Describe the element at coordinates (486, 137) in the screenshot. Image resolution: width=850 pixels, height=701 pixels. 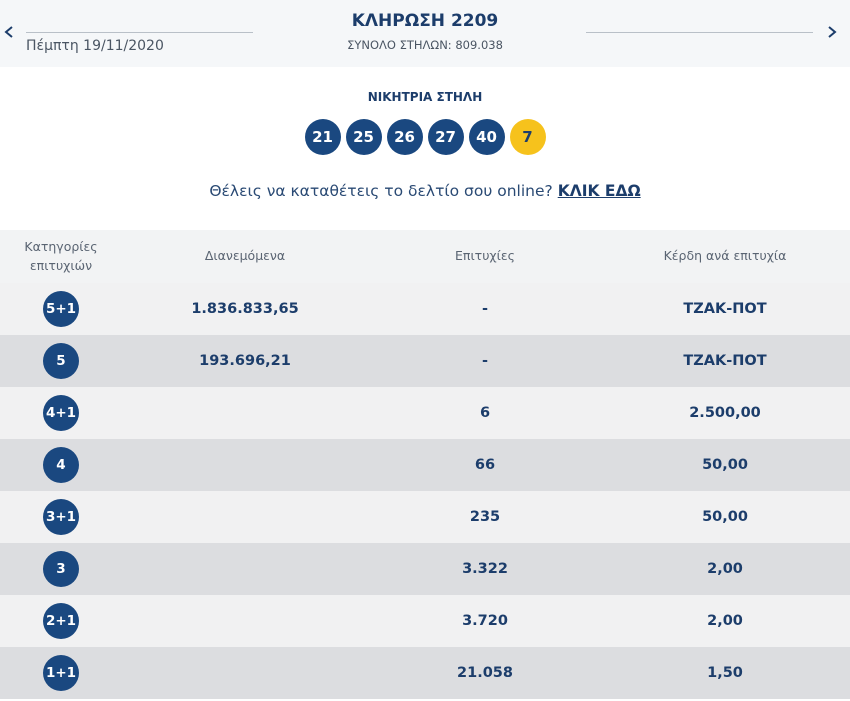
I see `winning-ball: 40` at that location.